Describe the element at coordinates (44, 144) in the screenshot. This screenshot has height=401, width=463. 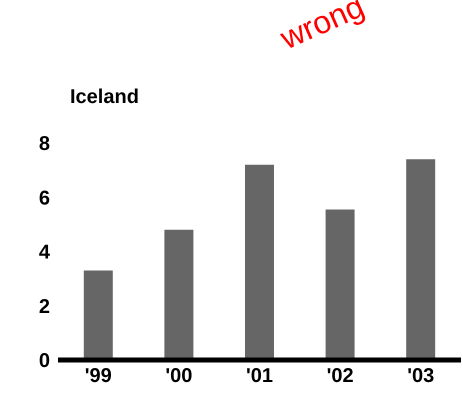
I see `y-tick-label: 8` at that location.